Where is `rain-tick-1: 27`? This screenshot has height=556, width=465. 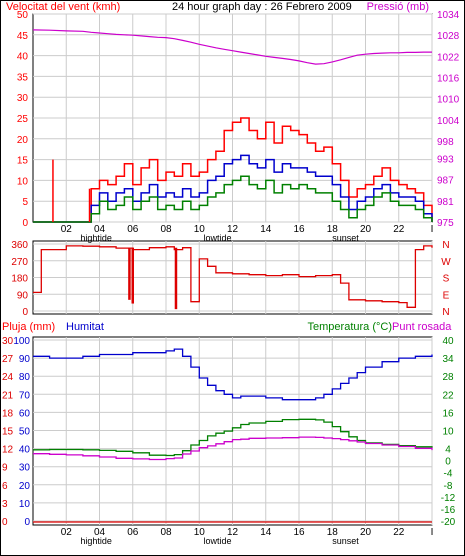
rain-tick-1: 27 is located at coordinates (8, 359).